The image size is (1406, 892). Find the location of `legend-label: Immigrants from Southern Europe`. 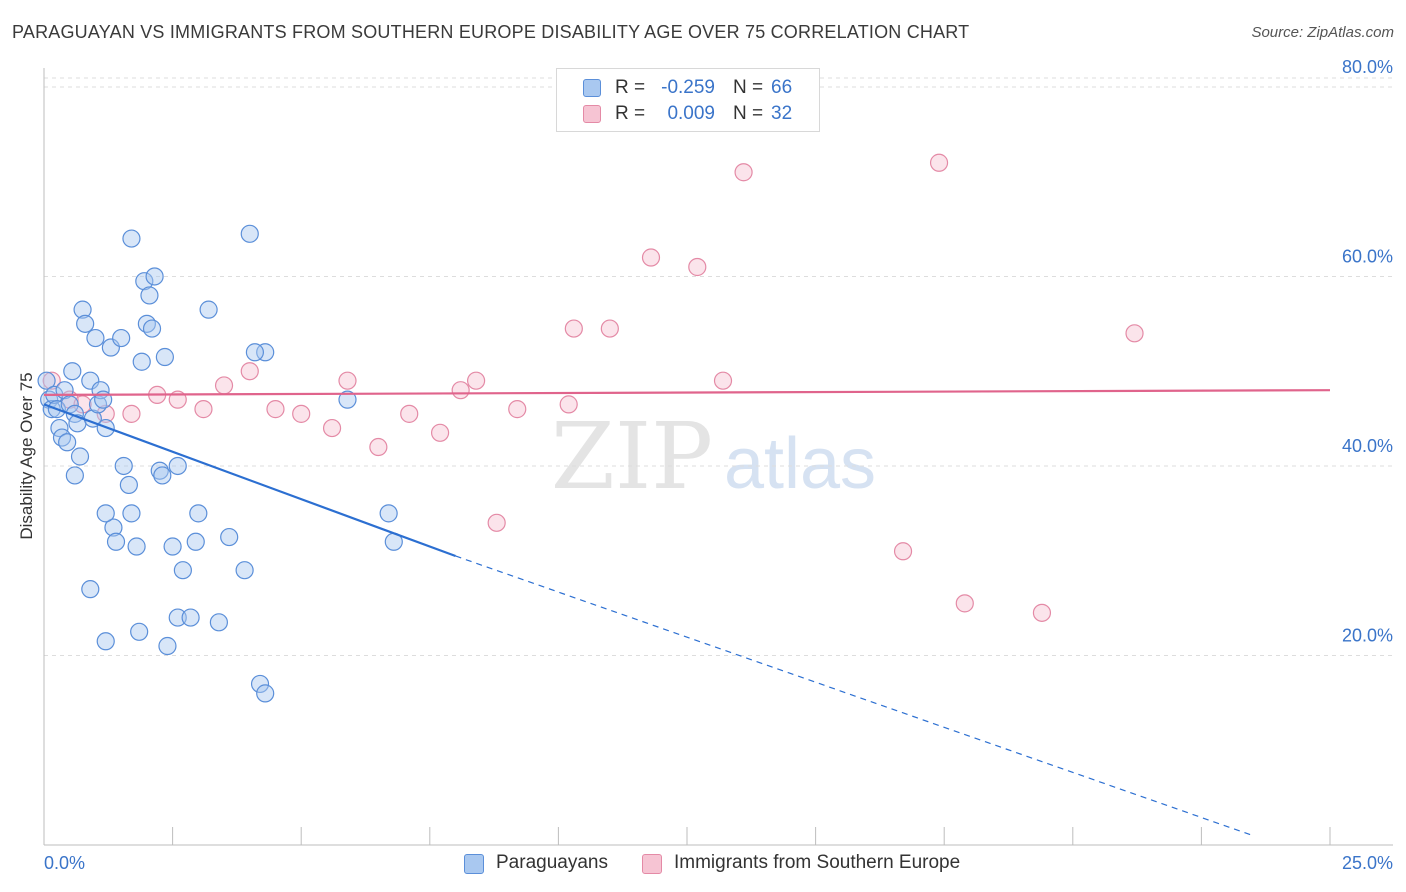

legend-label: Immigrants from Southern Europe is located at coordinates (817, 862).